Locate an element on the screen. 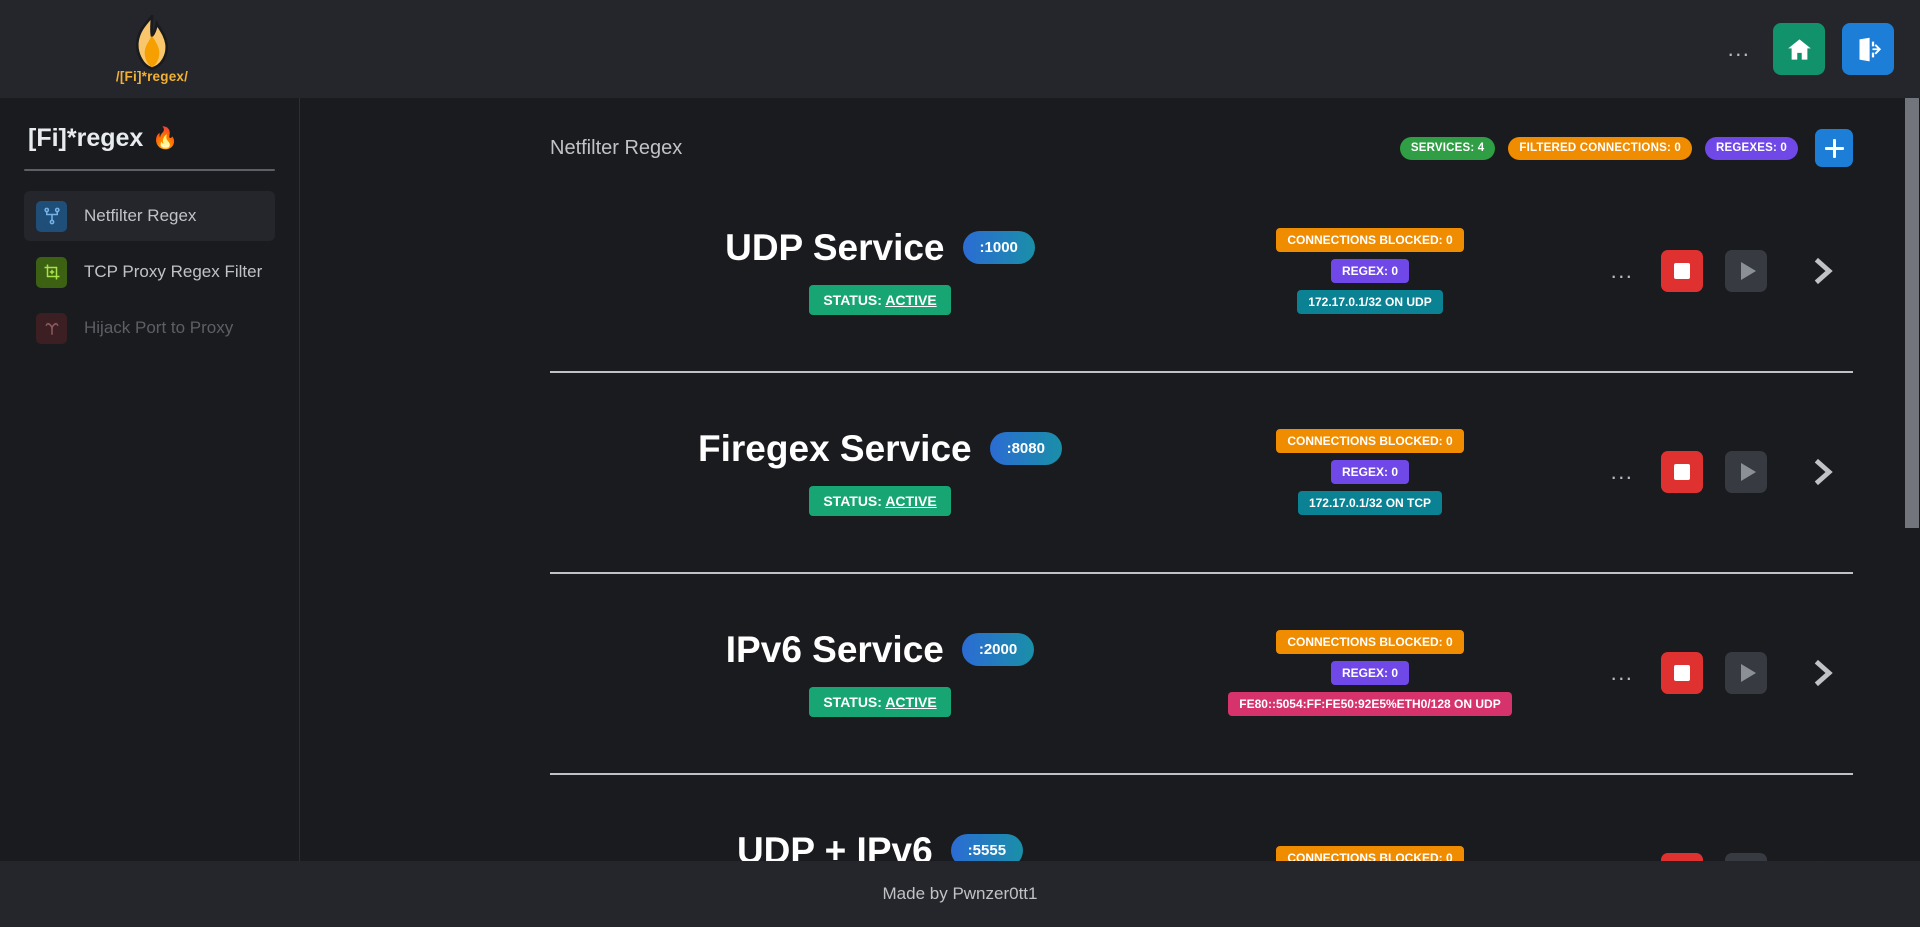 This screenshot has height=927, width=1920. sidebar-title-text: [Fi]*regex is located at coordinates (86, 138).